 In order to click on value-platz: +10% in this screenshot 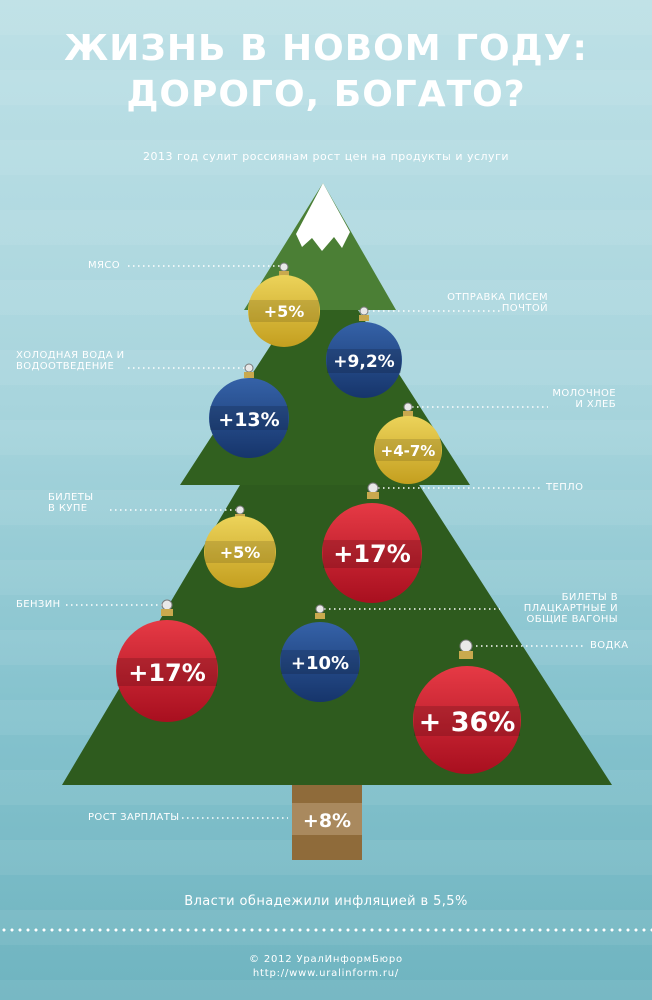, I will do `click(320, 663)`.